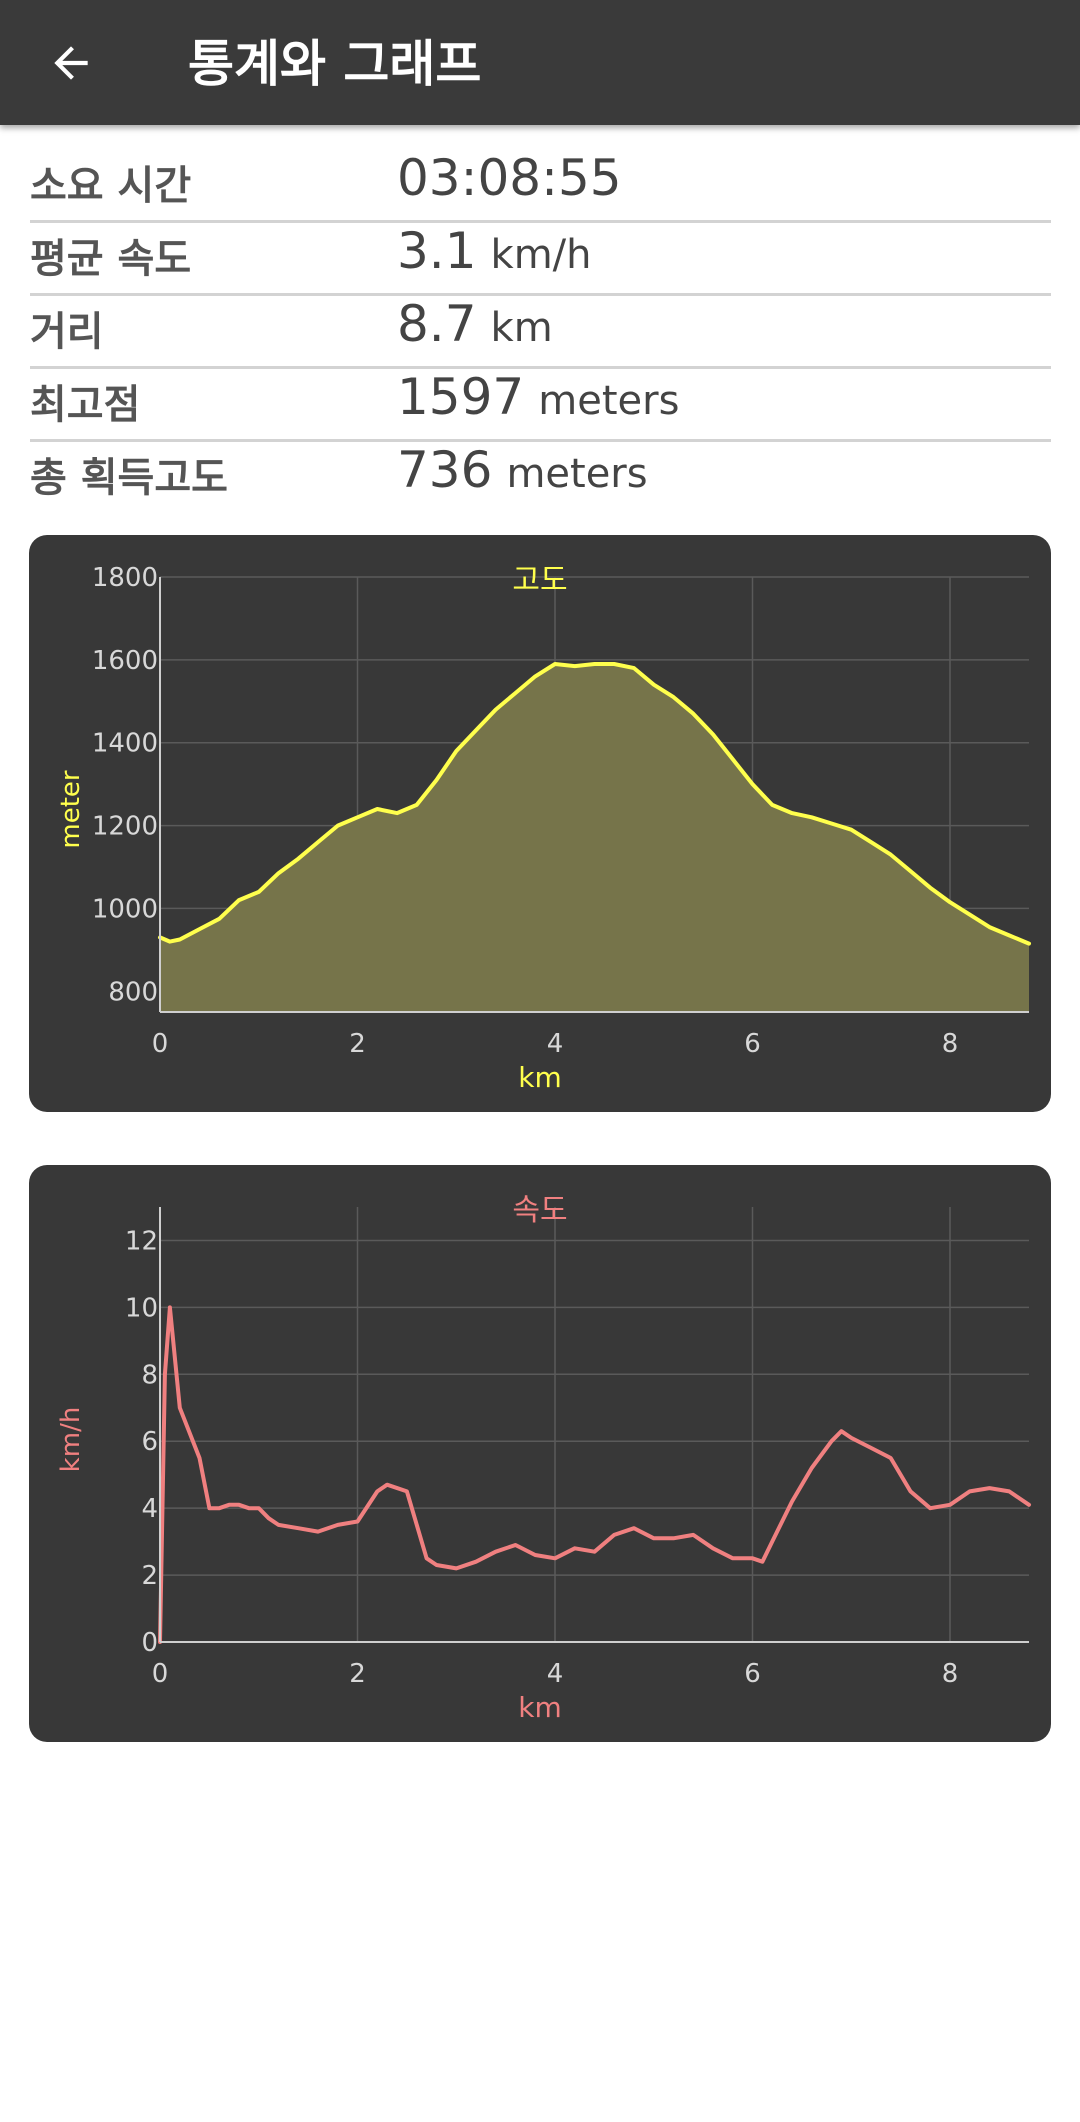 This screenshot has width=1080, height=2122. I want to click on stat-label: 소요 시간, so click(111, 186).